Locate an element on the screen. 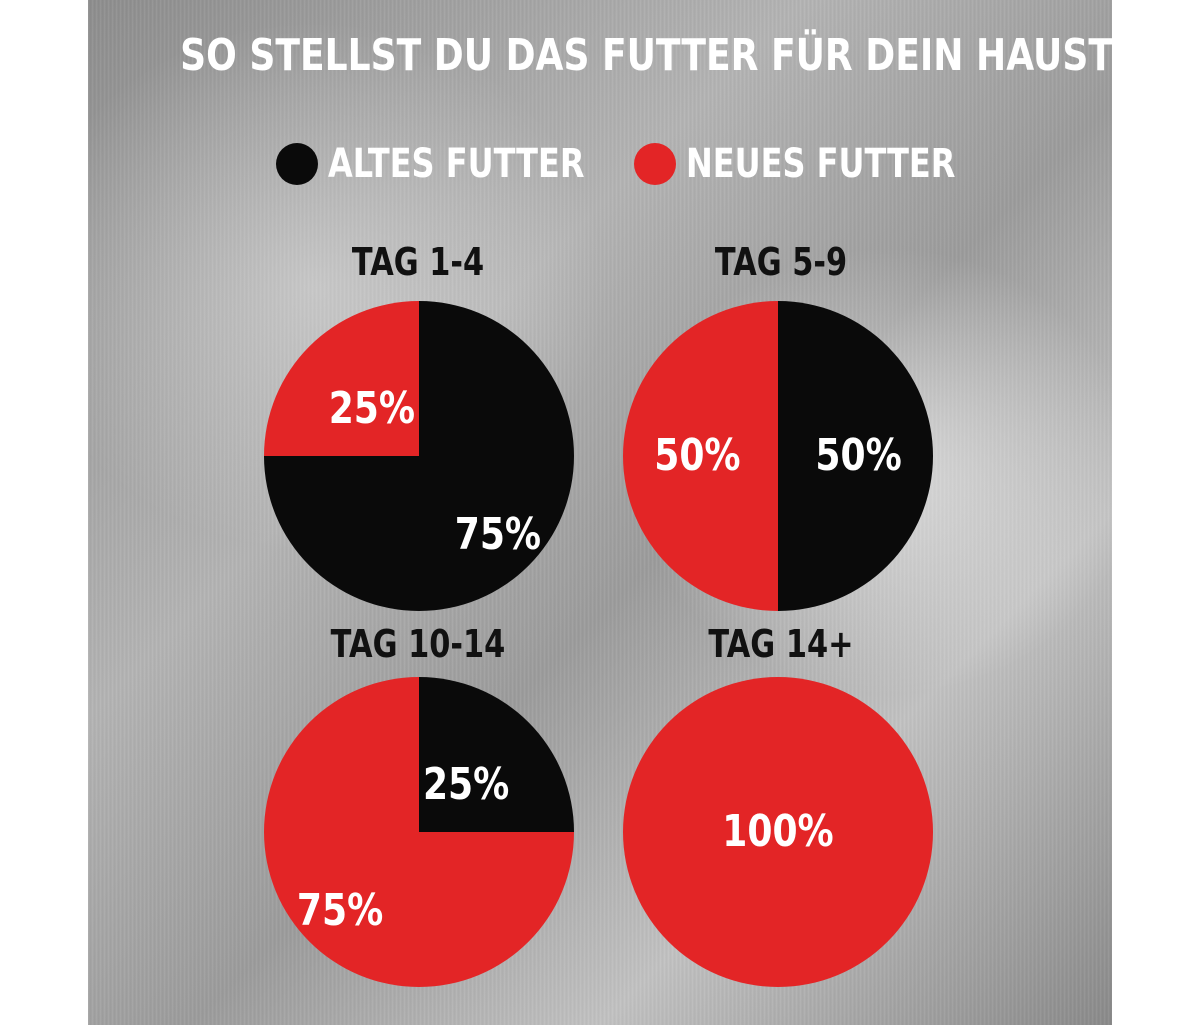 Image resolution: width=1200 pixels, height=1025 pixels. pie-chart-tag-10-14: 25% 75% is located at coordinates (419, 832).